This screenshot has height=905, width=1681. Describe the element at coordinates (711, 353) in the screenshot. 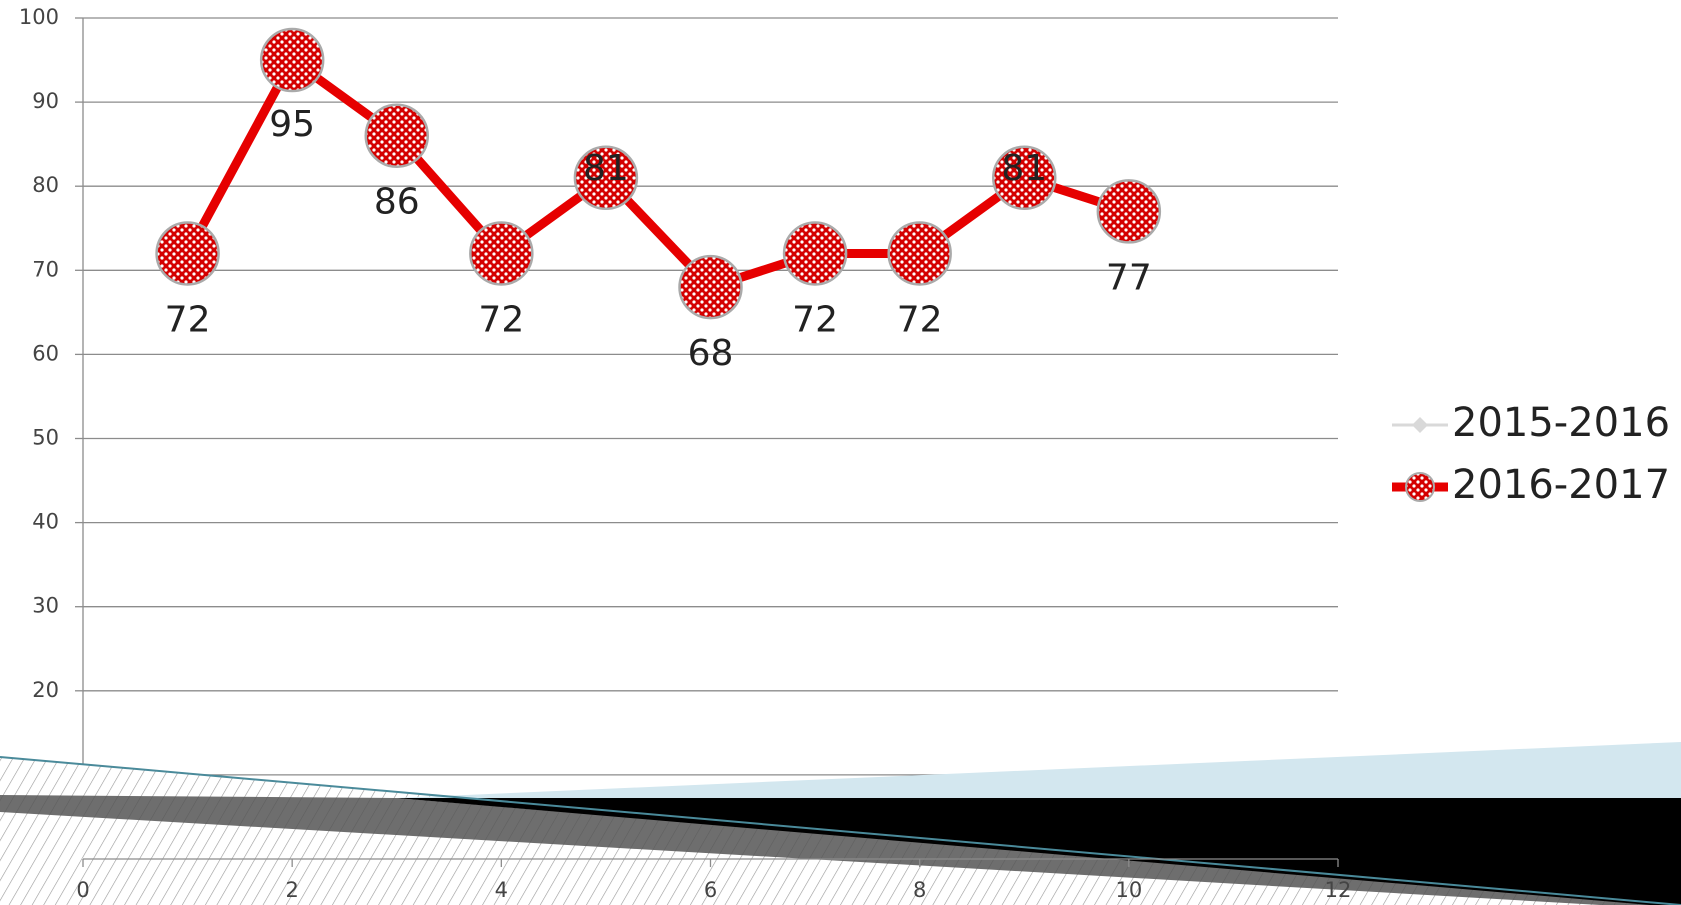

I see `data-label: 68` at that location.